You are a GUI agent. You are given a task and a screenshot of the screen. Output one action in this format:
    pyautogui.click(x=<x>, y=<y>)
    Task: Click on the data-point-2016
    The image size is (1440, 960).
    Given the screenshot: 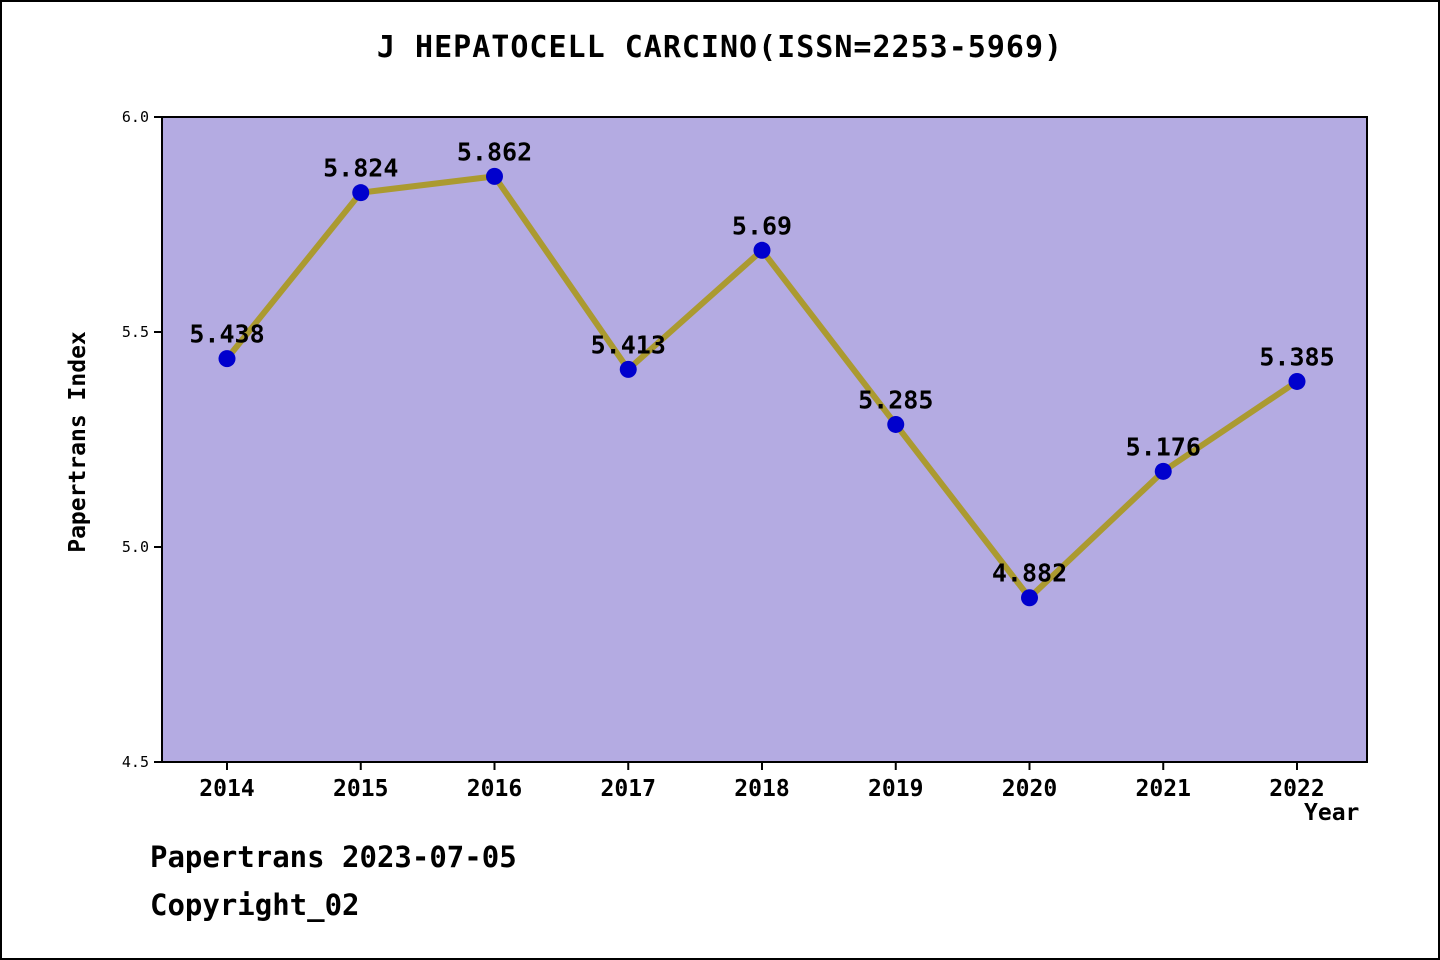 What is the action you would take?
    pyautogui.click(x=494, y=176)
    